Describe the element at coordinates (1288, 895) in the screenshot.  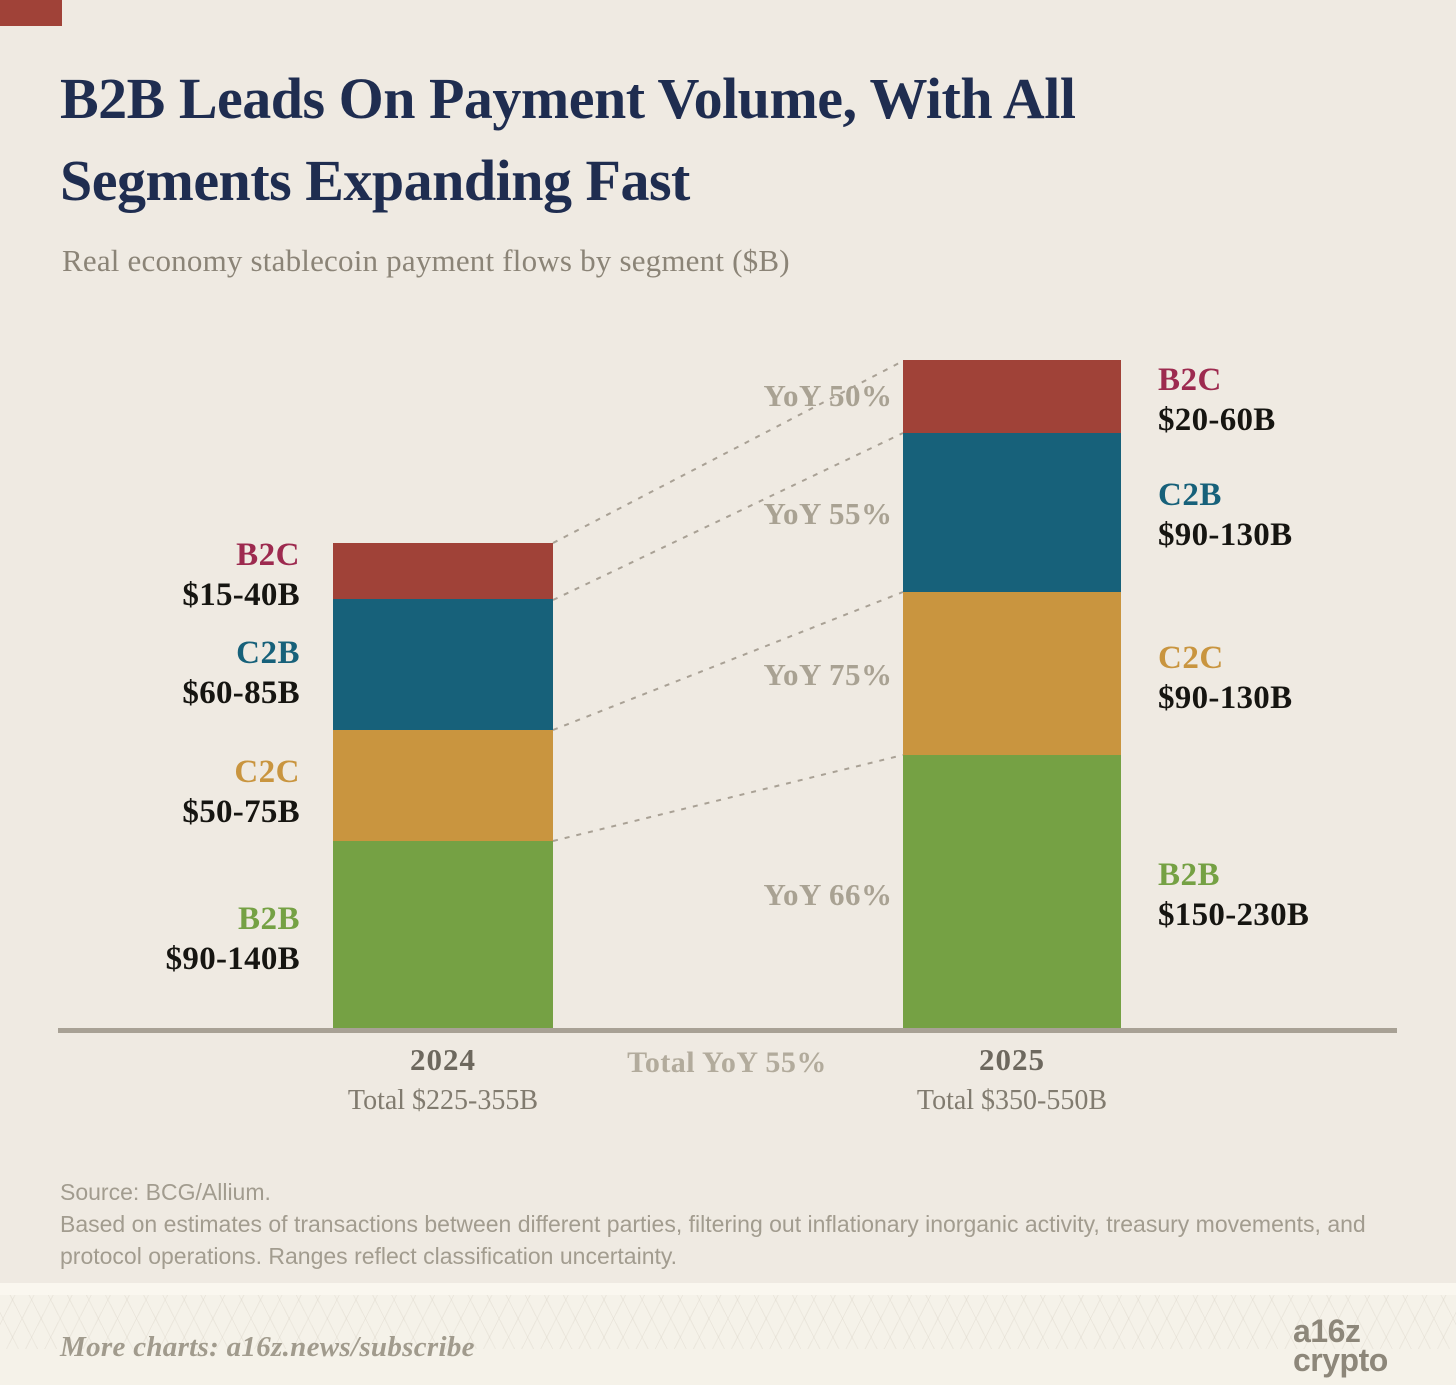
I see `label-b2b-2025: B2B $150-230B` at that location.